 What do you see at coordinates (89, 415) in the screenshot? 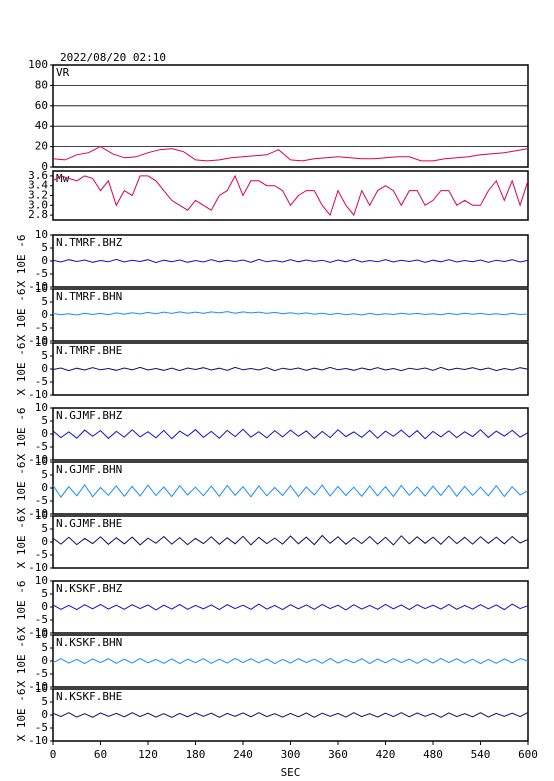
I see `panel-label: N.GJMF.BHZ` at bounding box center [89, 415].